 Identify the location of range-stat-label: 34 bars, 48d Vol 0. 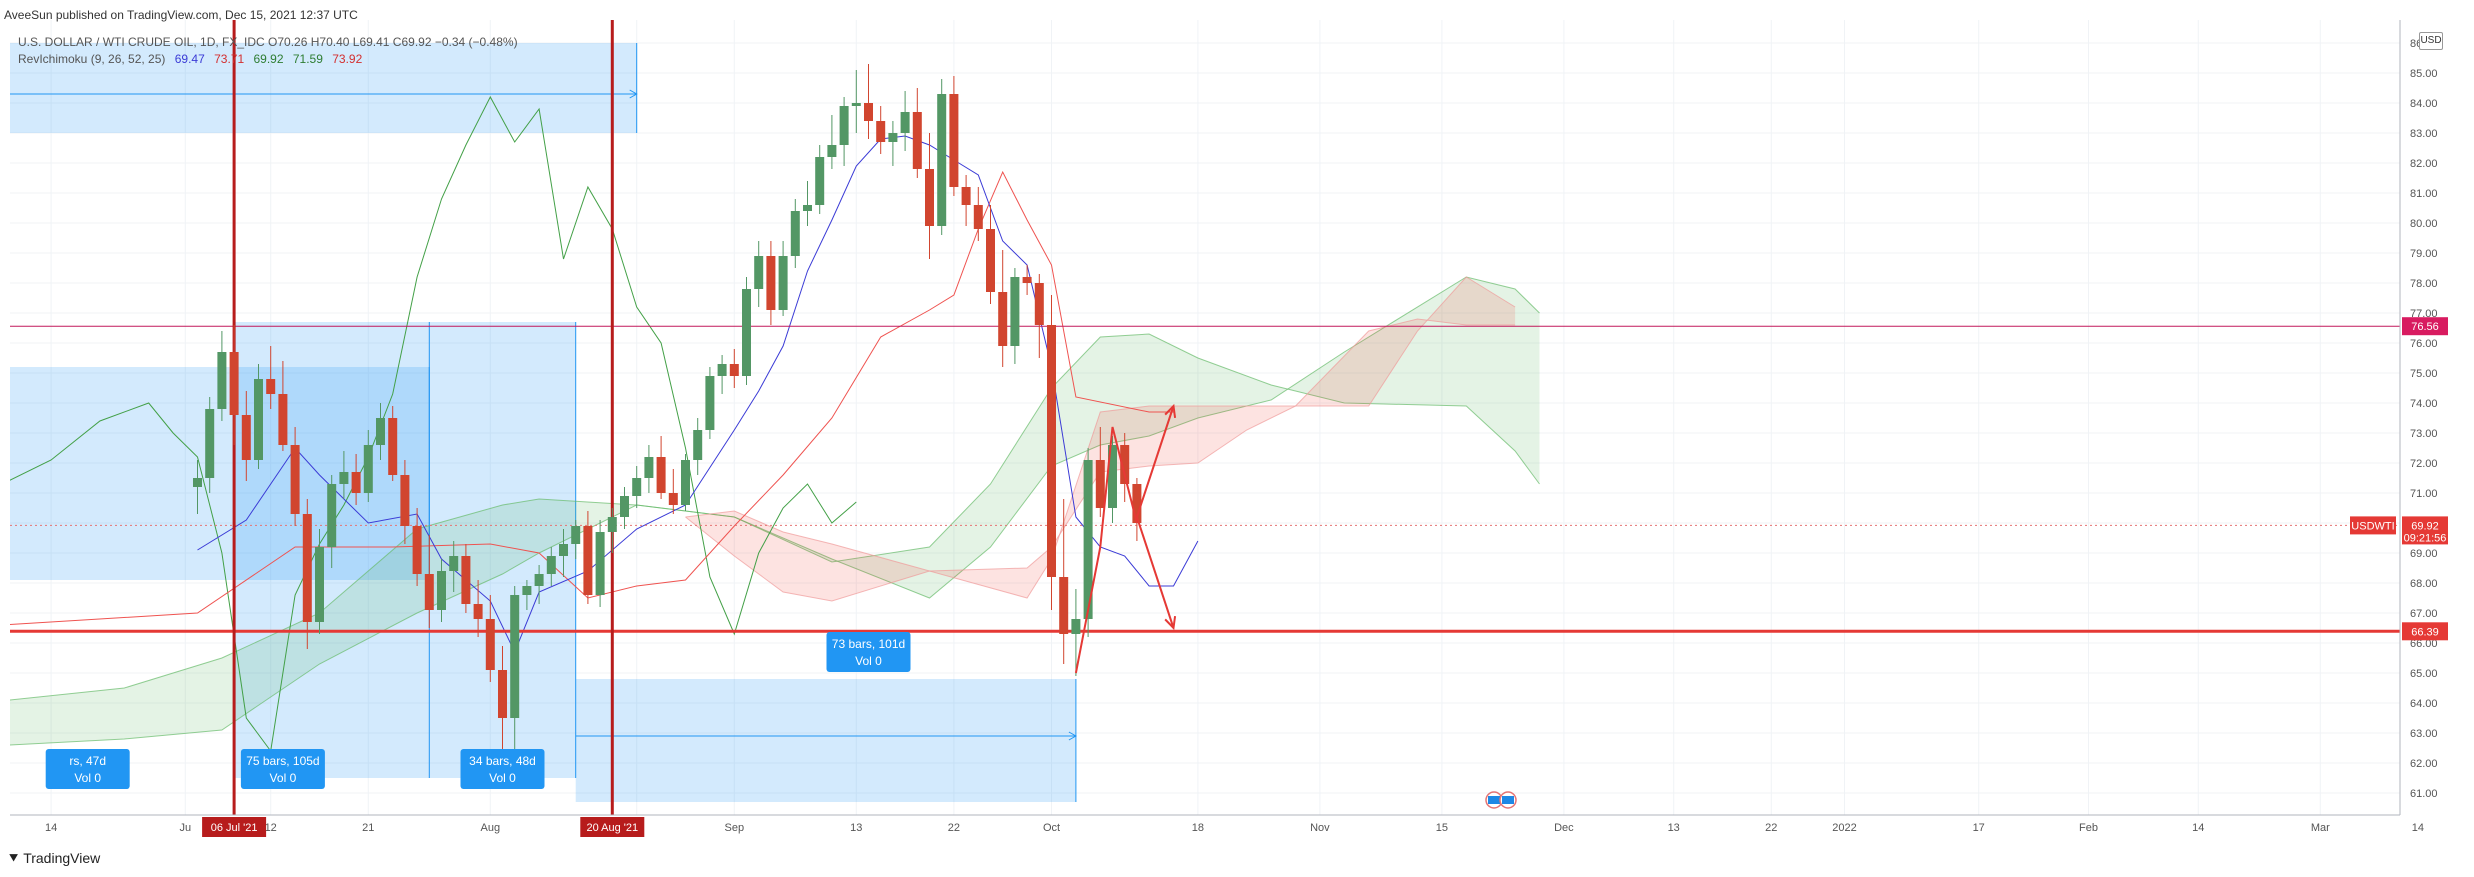
(502, 769).